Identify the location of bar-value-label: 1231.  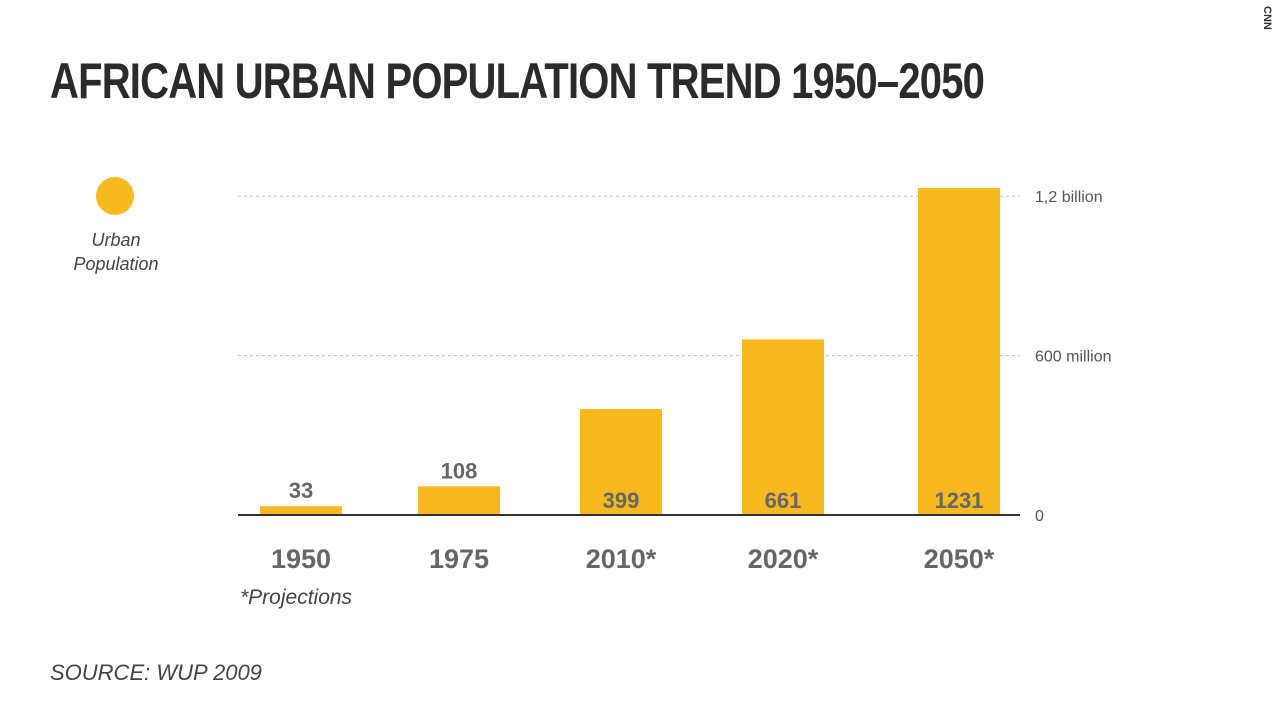
(959, 500).